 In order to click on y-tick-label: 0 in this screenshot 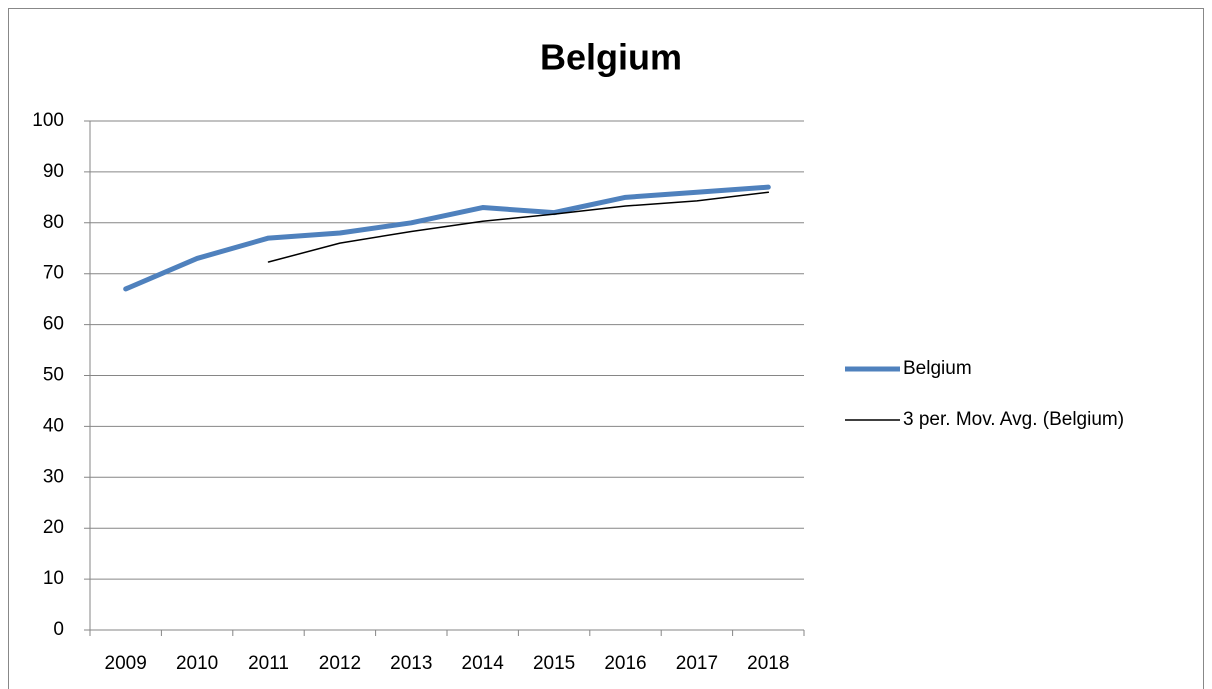, I will do `click(58, 629)`.